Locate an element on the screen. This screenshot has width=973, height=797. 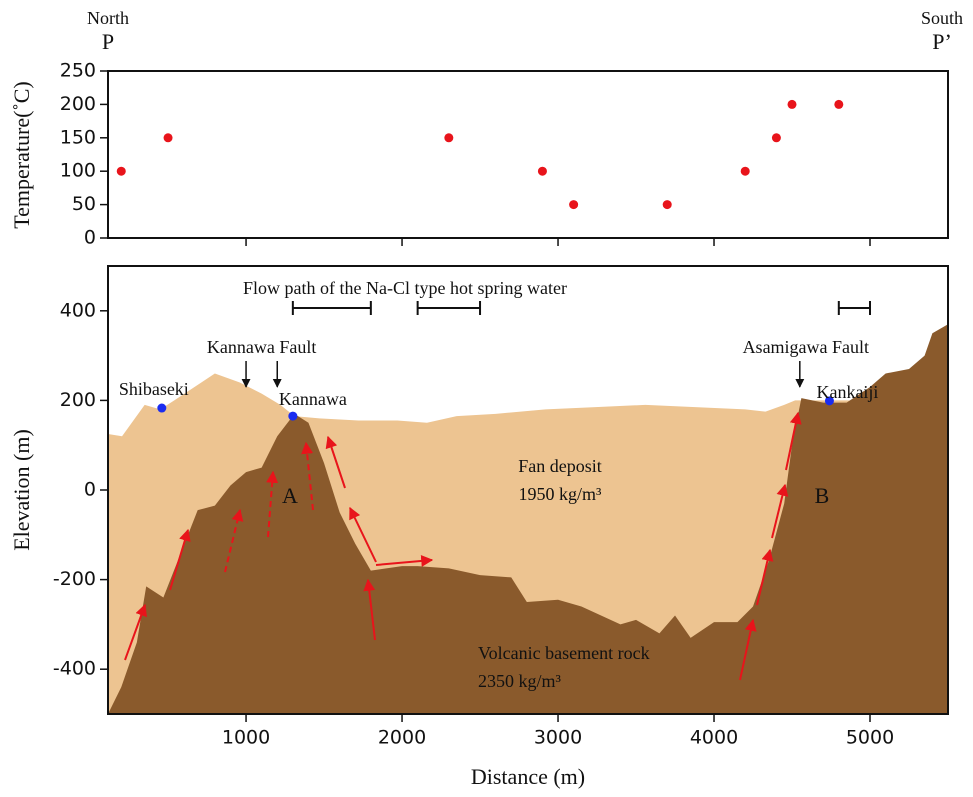
x-axis-label: Distance (m) is located at coordinates (528, 776).